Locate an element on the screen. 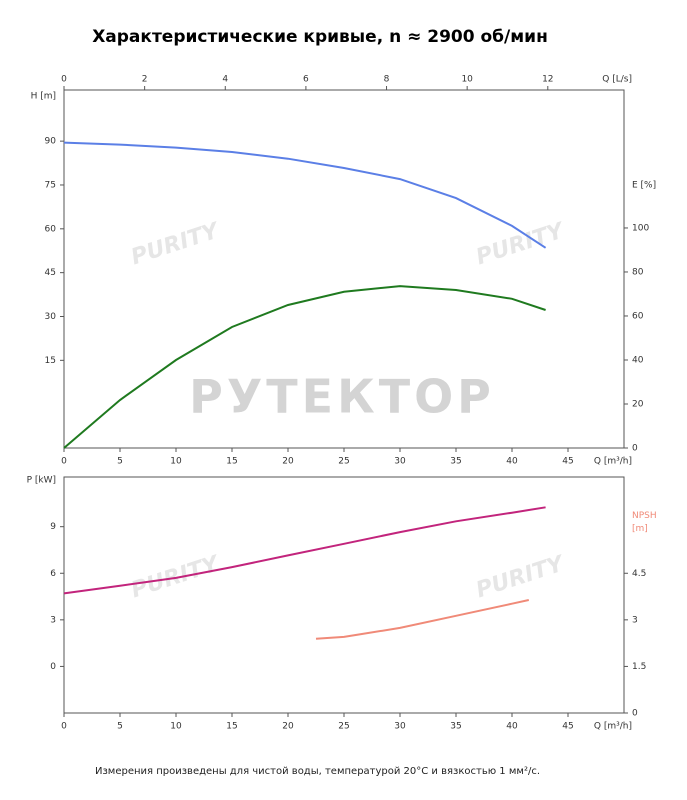  y-tick-label: 3 is located at coordinates (53, 620).